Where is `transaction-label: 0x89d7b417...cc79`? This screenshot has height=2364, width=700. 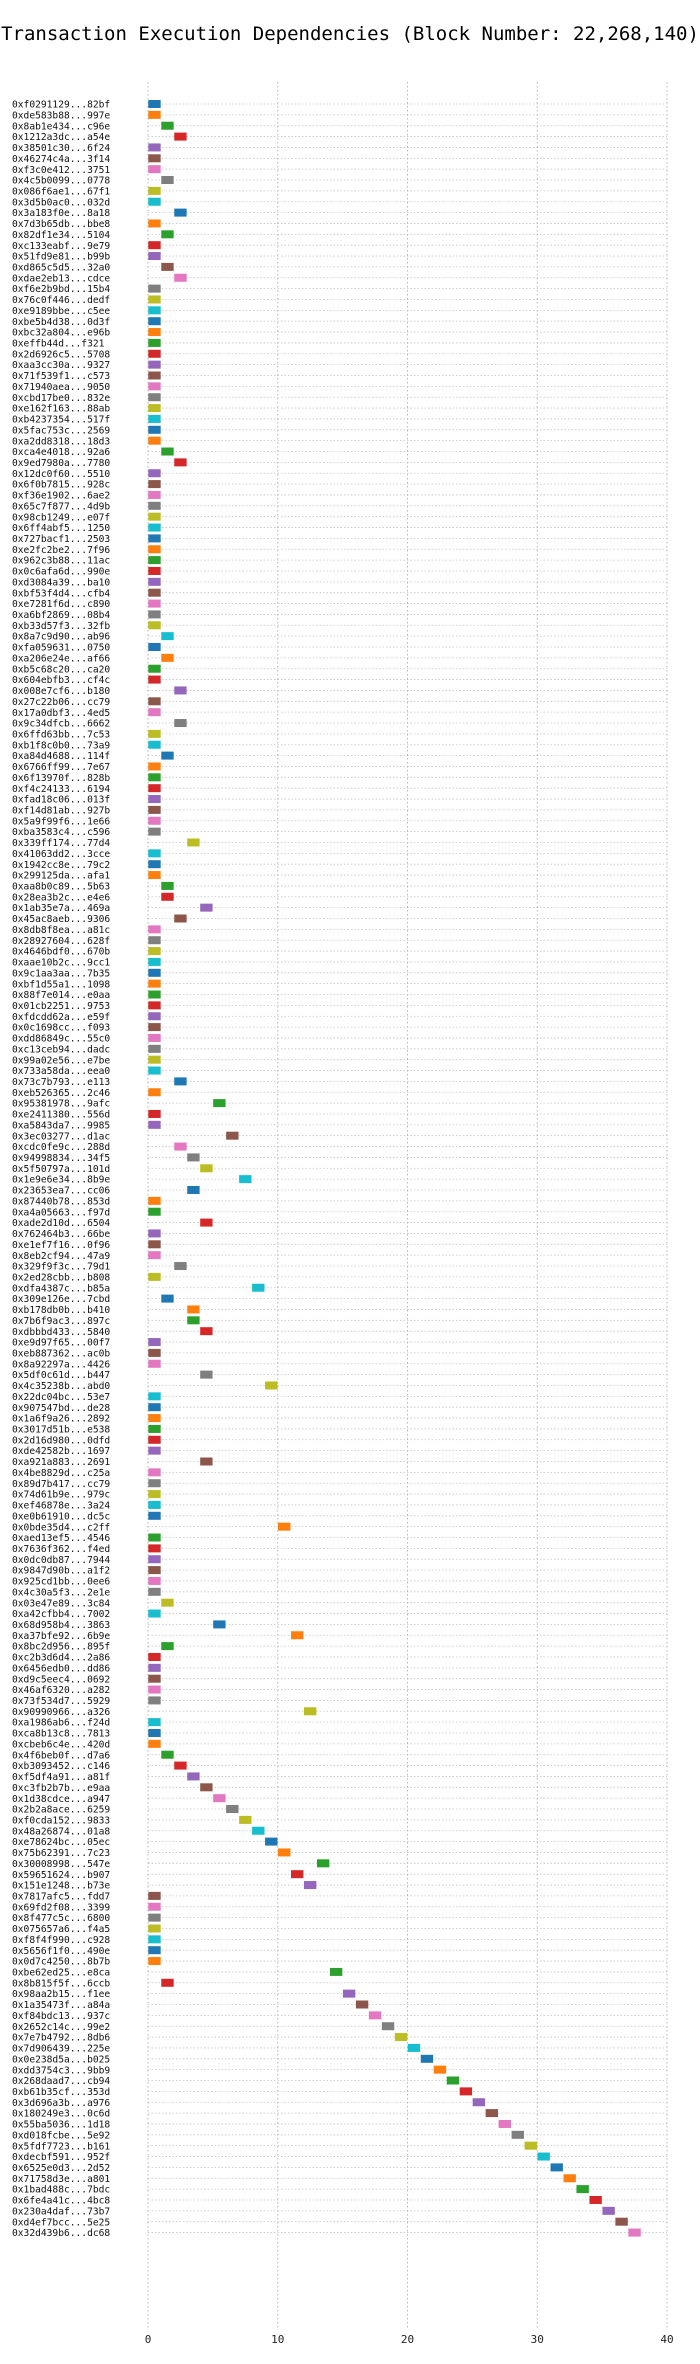
transaction-label: 0x89d7b417...cc79 is located at coordinates (61, 1484).